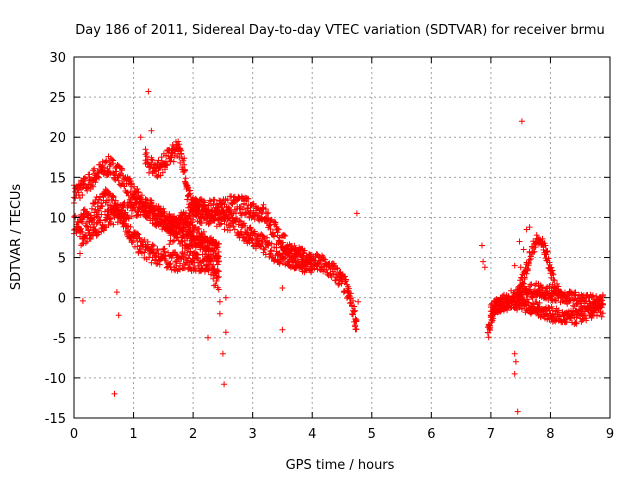 The width and height of the screenshot is (640, 480). Describe the element at coordinates (253, 434) in the screenshot. I see `x-tick-label: 3` at that location.